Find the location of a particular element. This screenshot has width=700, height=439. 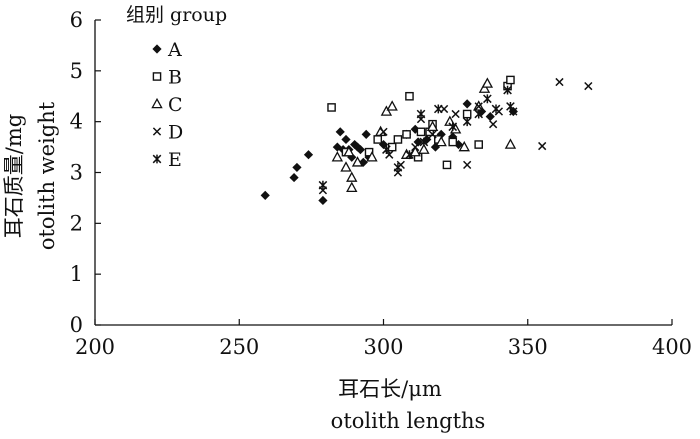

x-axis-title-en: otolith lengths is located at coordinates (408, 421).